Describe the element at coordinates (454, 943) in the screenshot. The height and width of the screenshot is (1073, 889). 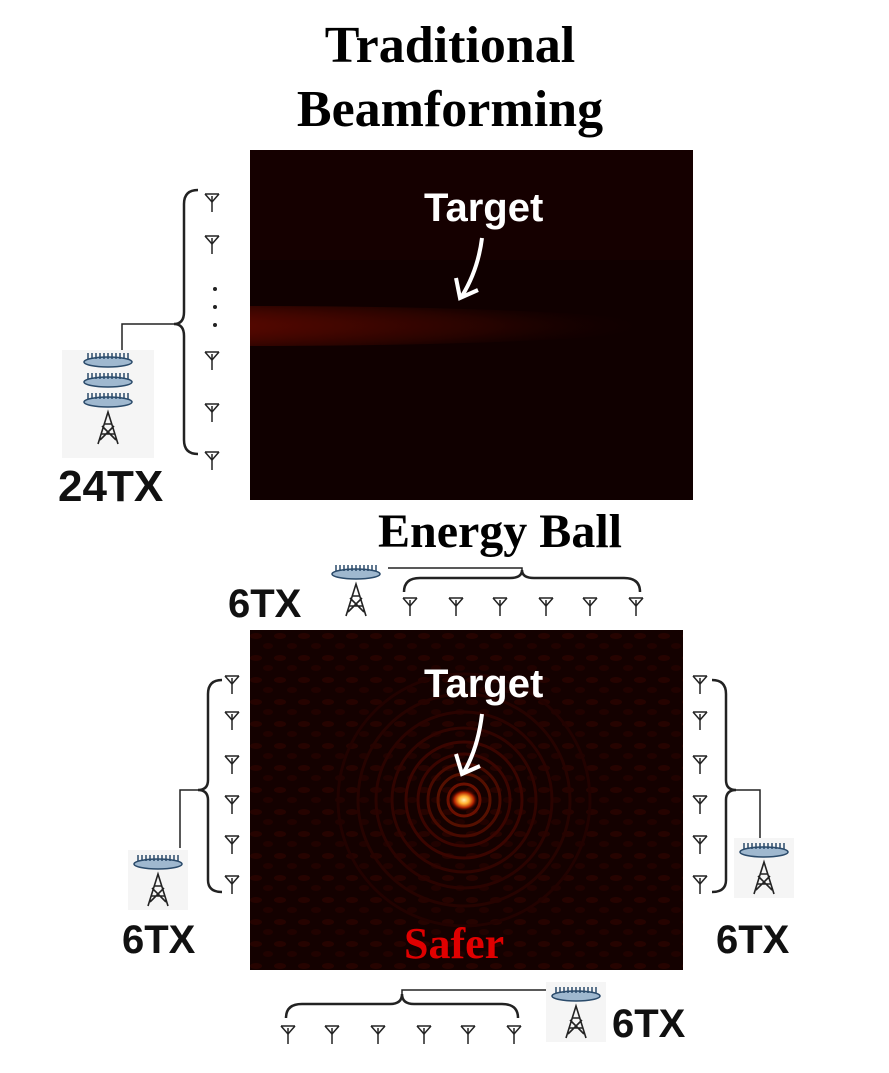
I see `safer-label: Safer` at that location.